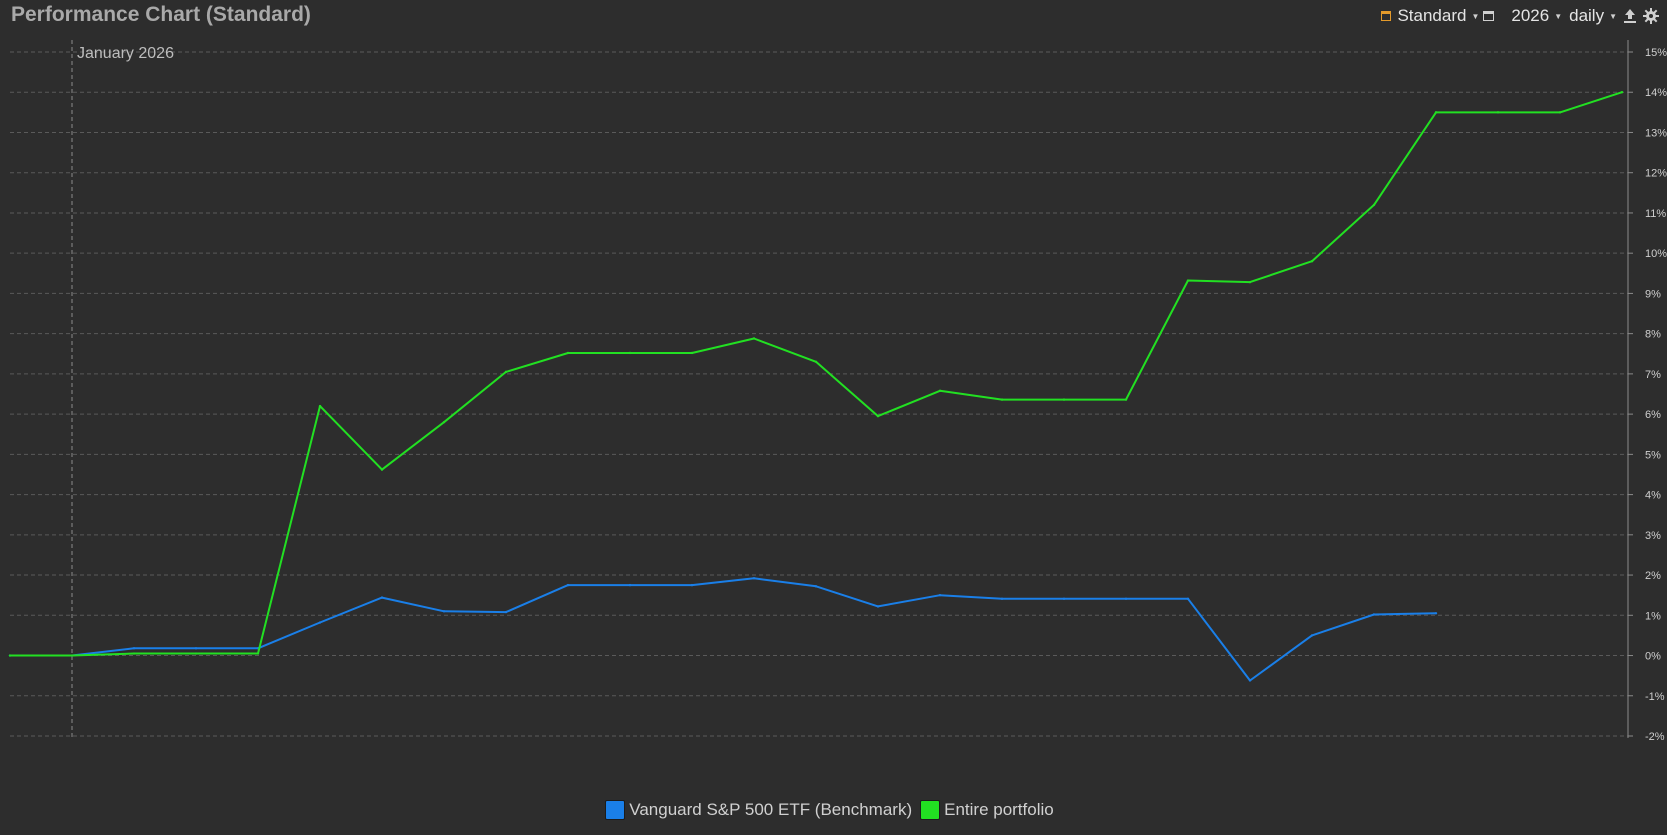 Image resolution: width=1667 pixels, height=835 pixels. What do you see at coordinates (1656, 53) in the screenshot?
I see `y-tick-label: 15%` at bounding box center [1656, 53].